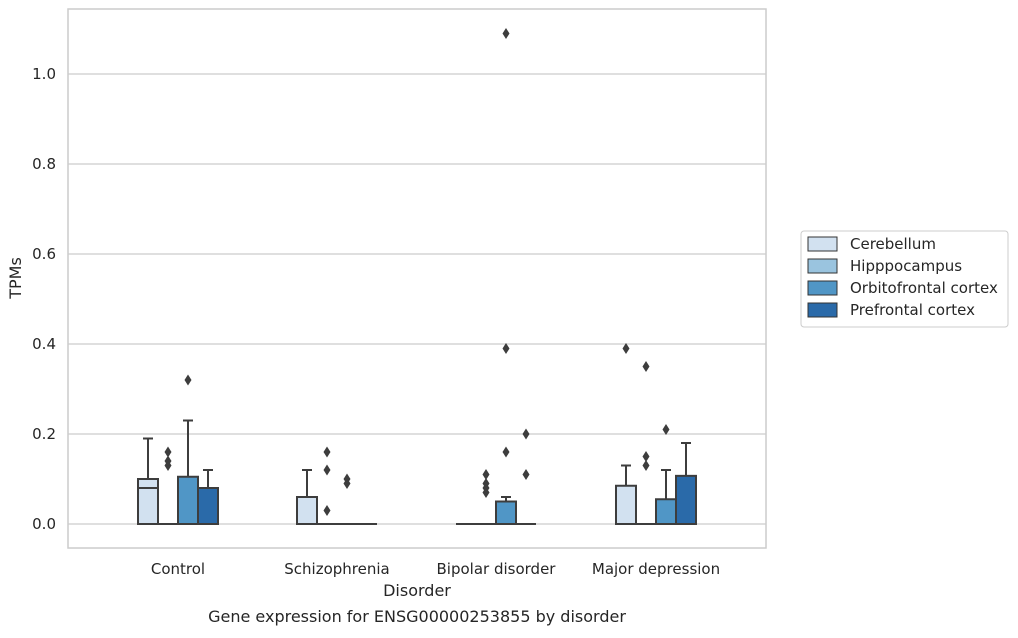  I want to click on legend-frame, so click(904, 279).